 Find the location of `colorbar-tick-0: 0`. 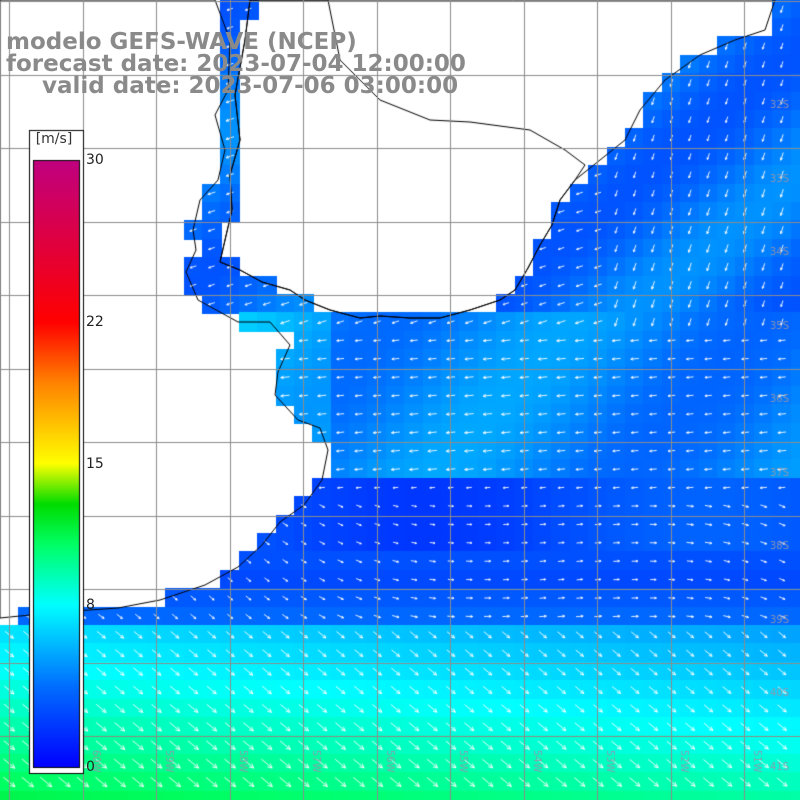

colorbar-tick-0: 0 is located at coordinates (90, 767).